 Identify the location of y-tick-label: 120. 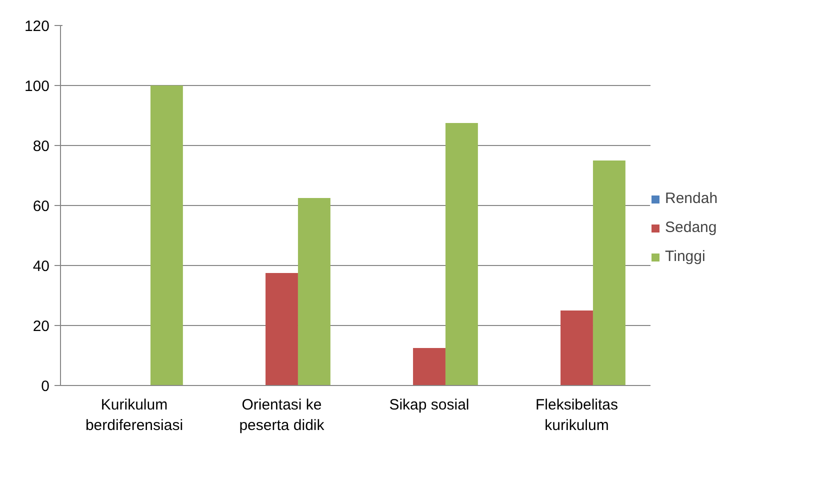
(37, 26).